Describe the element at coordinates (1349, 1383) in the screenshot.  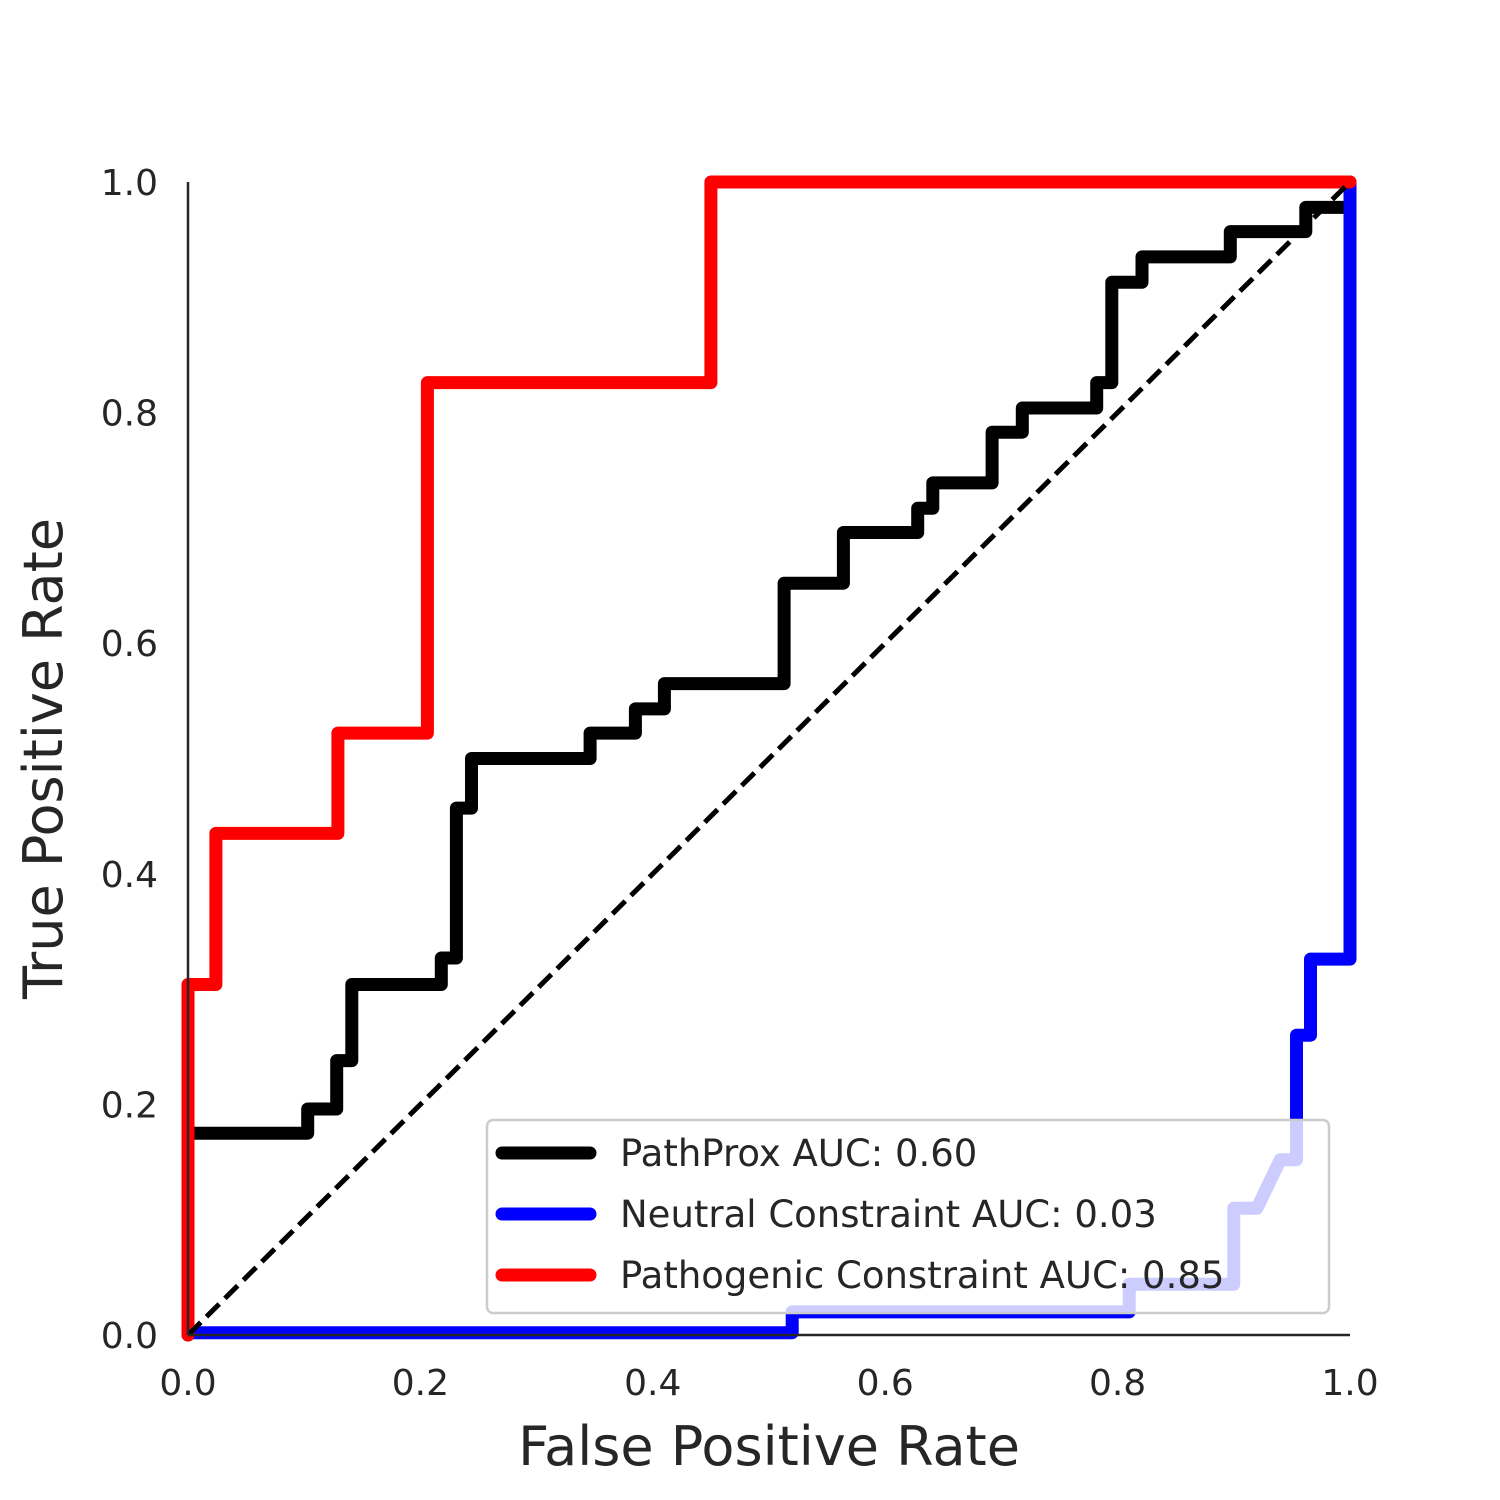
I see `x-tick-label: 1.0` at that location.